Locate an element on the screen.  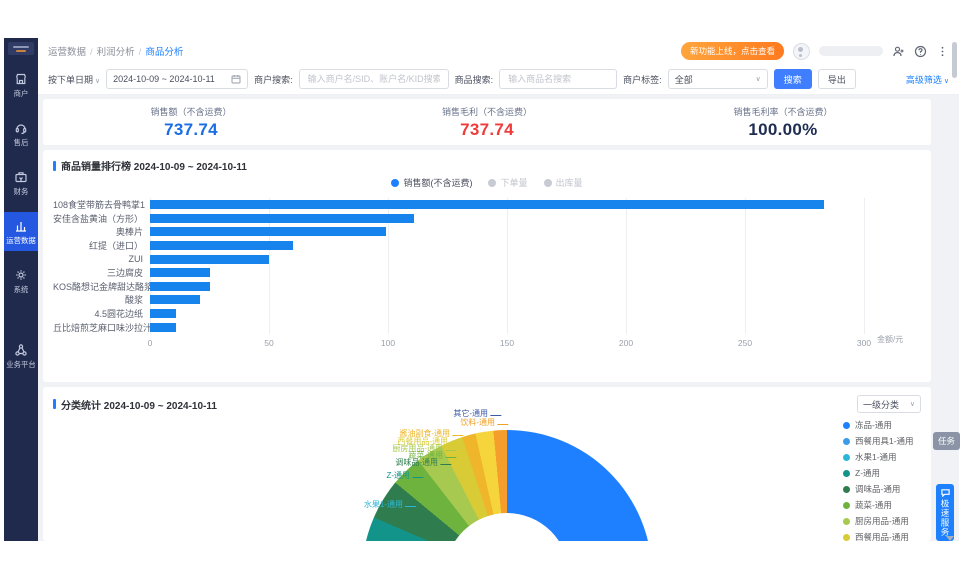
sidebar-item-business-platform: 业务平台 is located at coordinates (21, 355).